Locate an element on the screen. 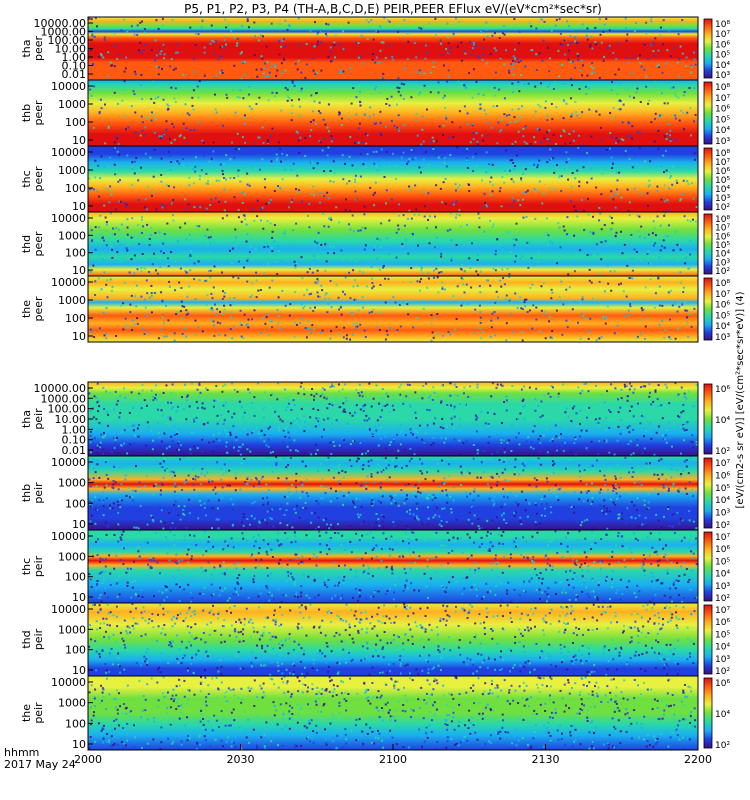 The height and width of the screenshot is (800, 750). y-tick-label: 1.00 is located at coordinates (74, 57).